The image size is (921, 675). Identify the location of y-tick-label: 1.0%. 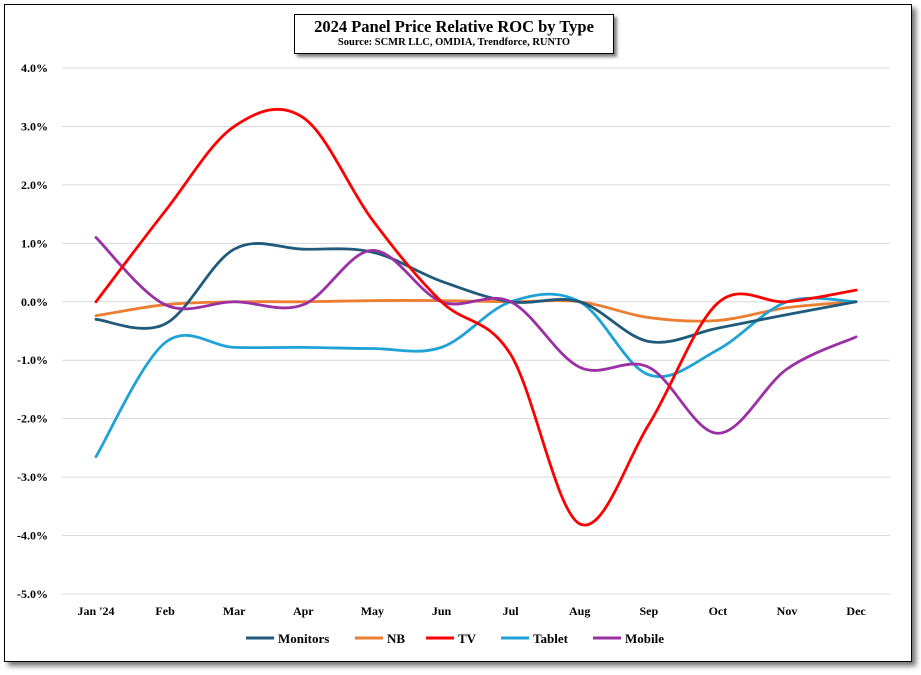
(34, 243).